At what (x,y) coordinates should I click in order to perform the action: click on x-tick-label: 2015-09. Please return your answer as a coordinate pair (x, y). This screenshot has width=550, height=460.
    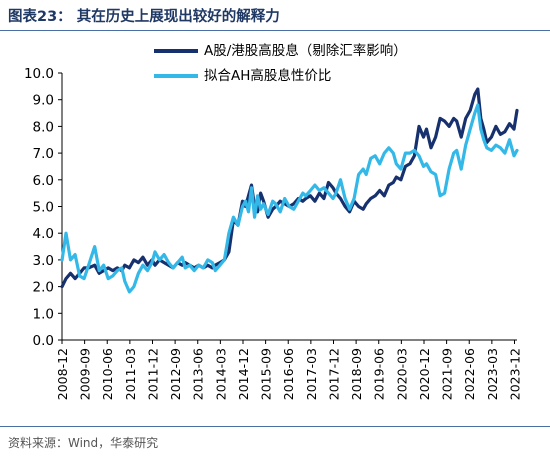
    Looking at the image, I should click on (266, 374).